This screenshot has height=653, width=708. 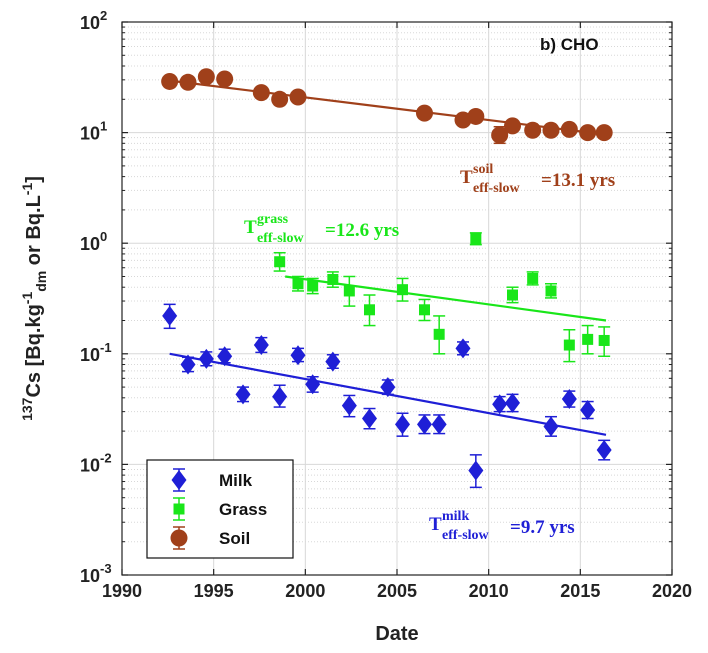 What do you see at coordinates (214, 591) in the screenshot?
I see `x-tick-label: 1995` at bounding box center [214, 591].